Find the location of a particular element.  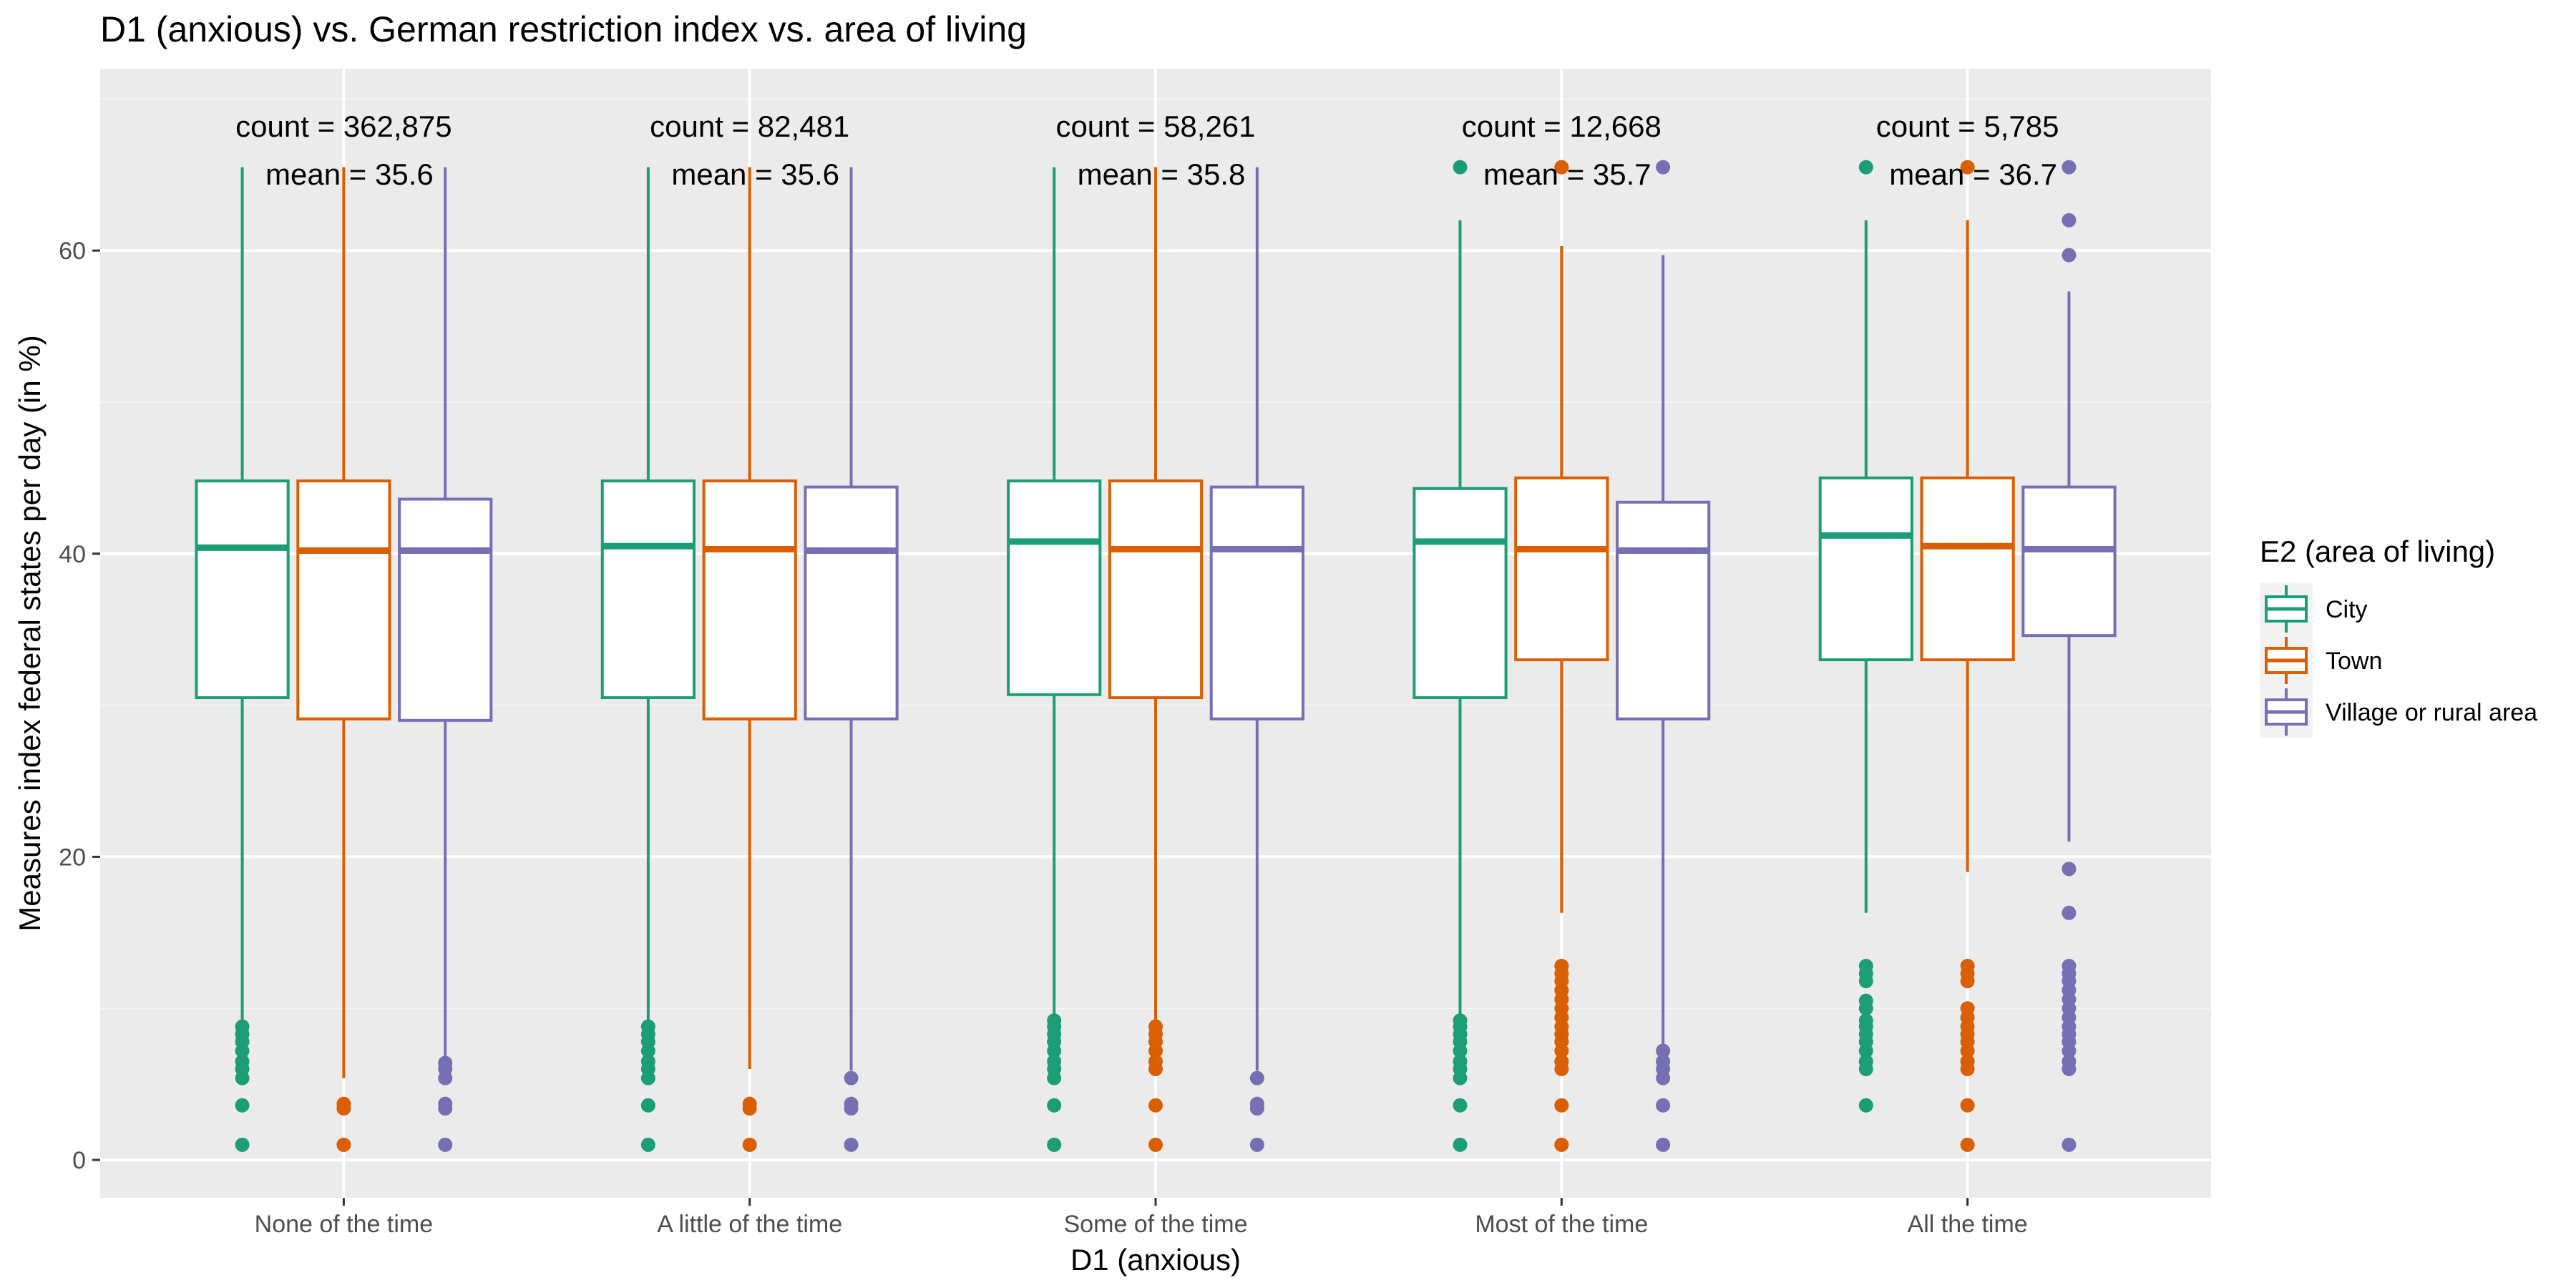

legend-label: Village or rural area is located at coordinates (2431, 712).